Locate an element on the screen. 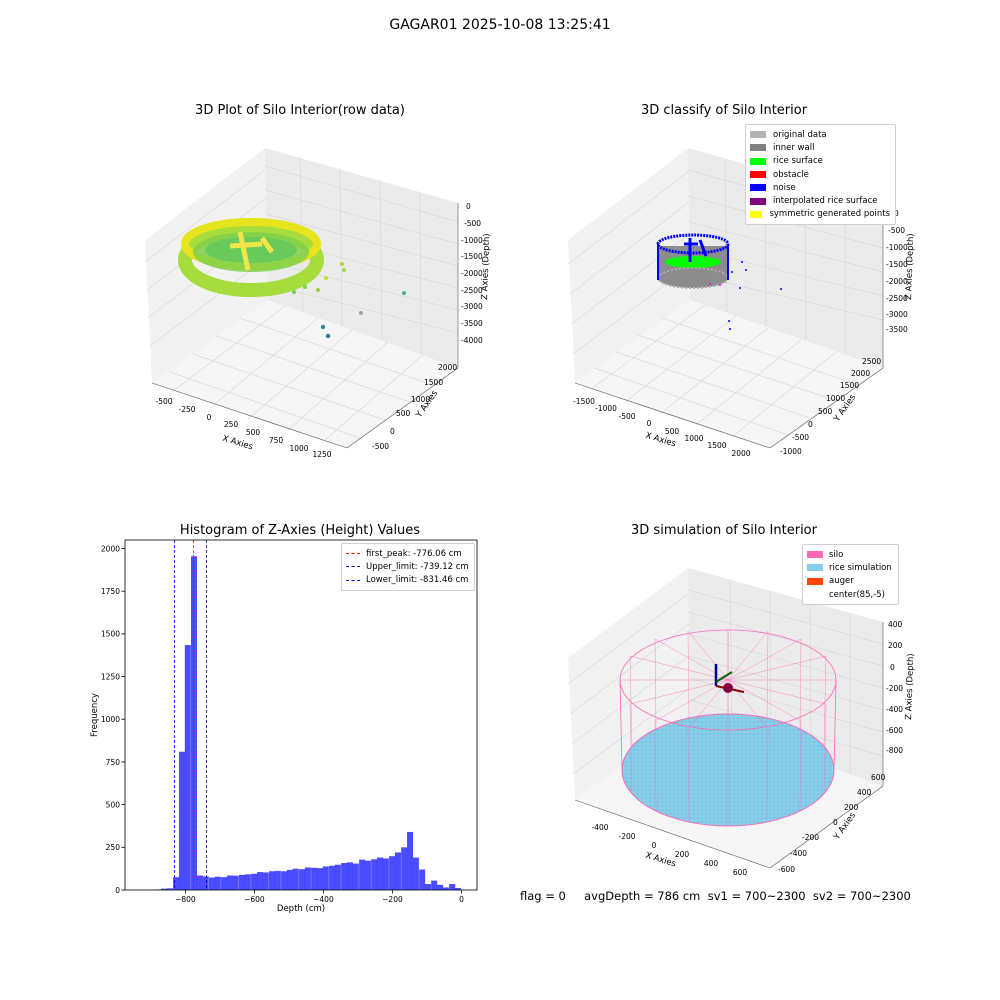 The height and width of the screenshot is (1000, 1000). classify-y-tick: 1500 is located at coordinates (849, 385).